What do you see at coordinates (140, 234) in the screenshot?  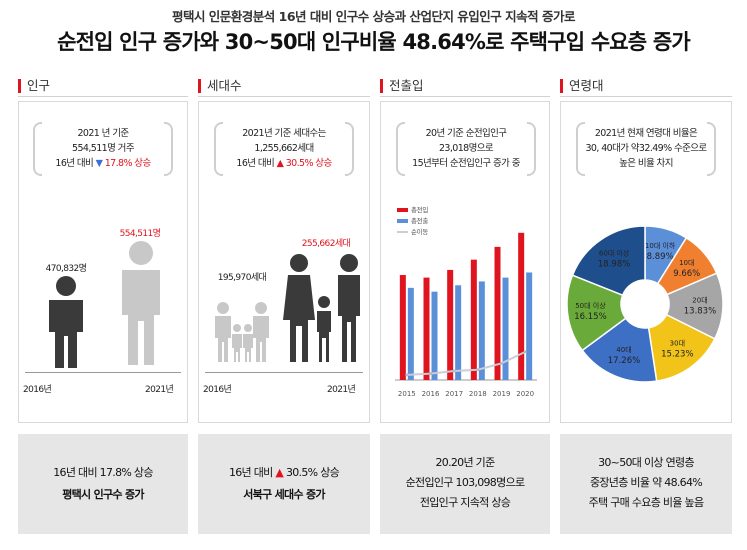 I see `value-2021: 554,511명` at bounding box center [140, 234].